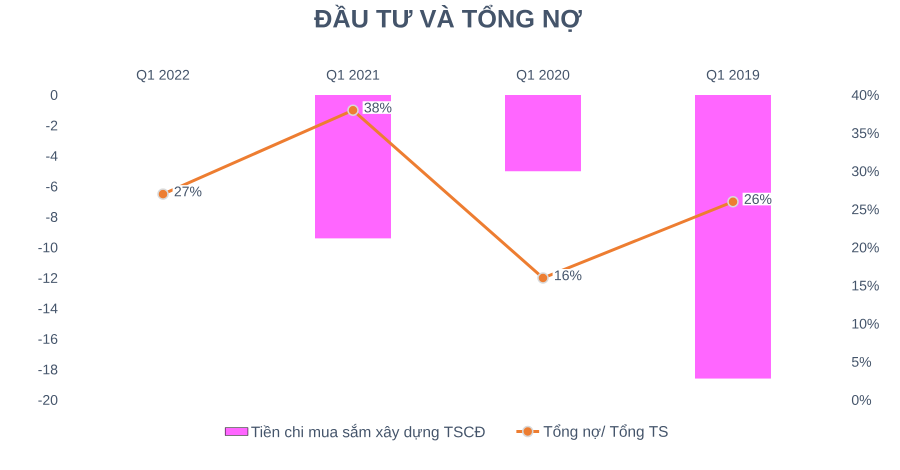 This screenshot has width=900, height=470. What do you see at coordinates (862, 400) in the screenshot?
I see `y2-tick-label: 0%` at bounding box center [862, 400].